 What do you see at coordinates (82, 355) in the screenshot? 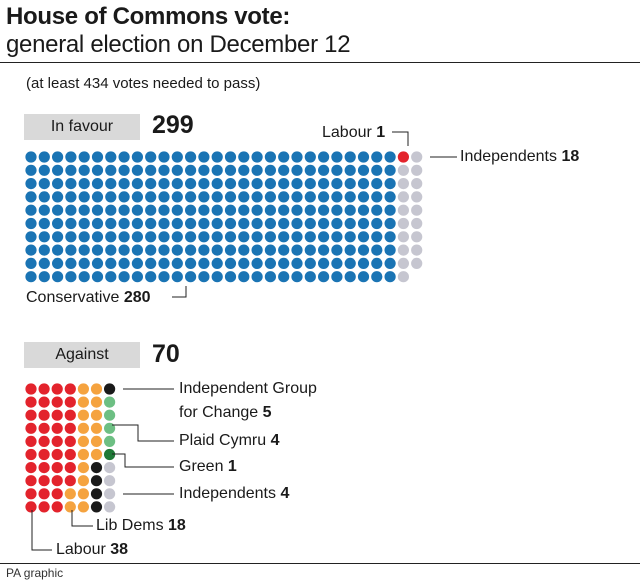
I see `against-badge: Against` at bounding box center [82, 355].